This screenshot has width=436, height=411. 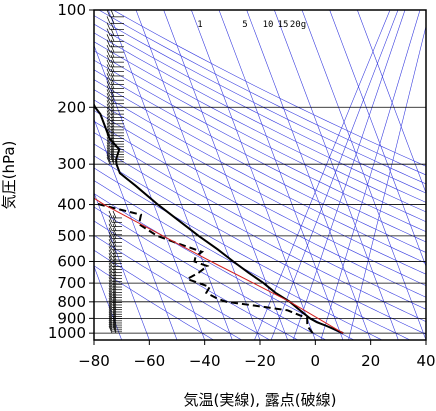 I want to click on mixing-ratio-label: 5, so click(x=244, y=25).